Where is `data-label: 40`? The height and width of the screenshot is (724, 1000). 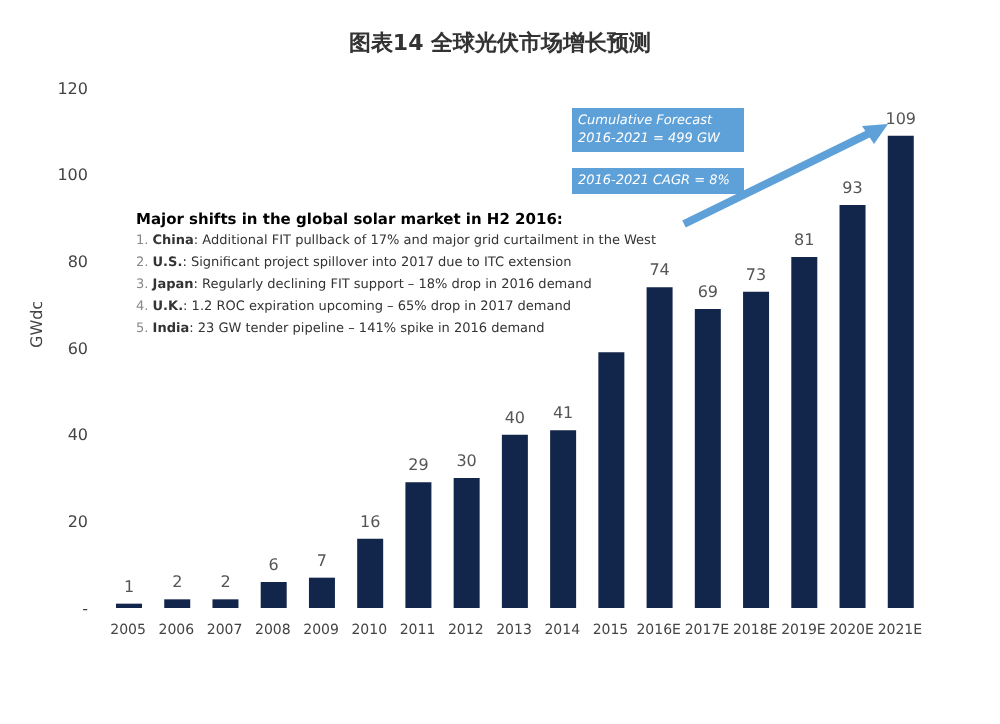
data-label: 40 is located at coordinates (515, 417).